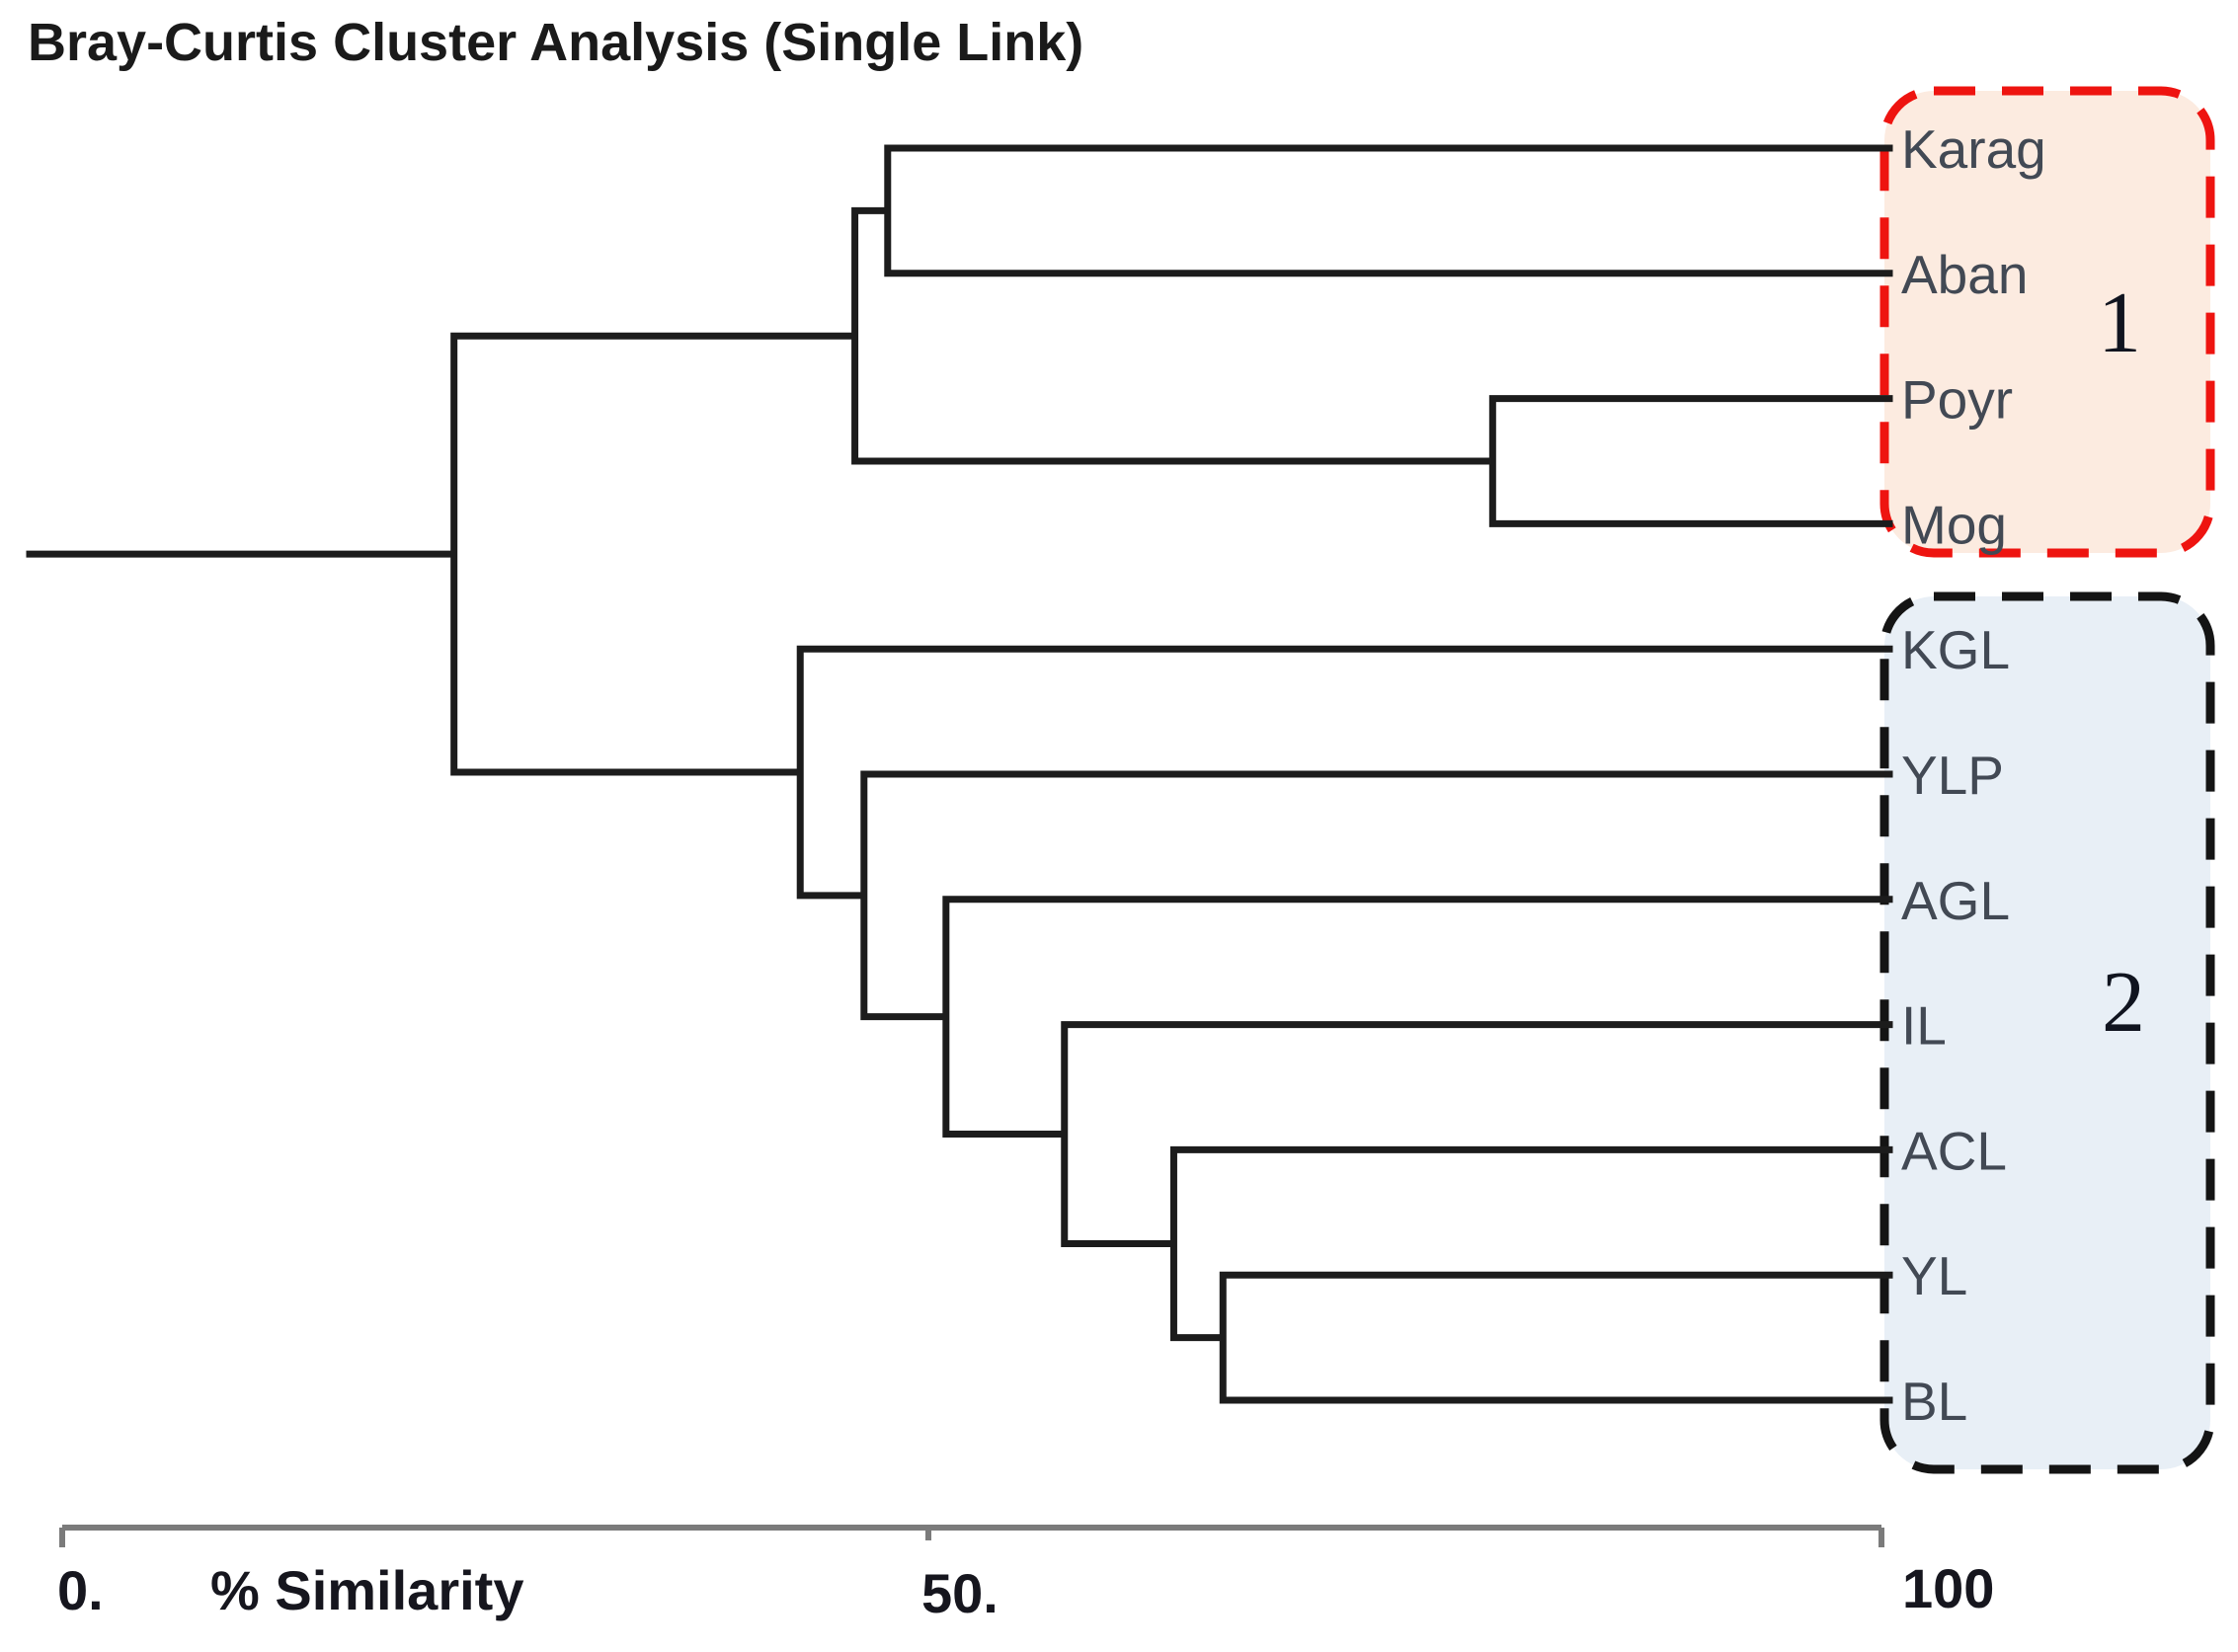 The height and width of the screenshot is (1652, 2238). I want to click on leaf-label-mog: Mog, so click(1954, 524).